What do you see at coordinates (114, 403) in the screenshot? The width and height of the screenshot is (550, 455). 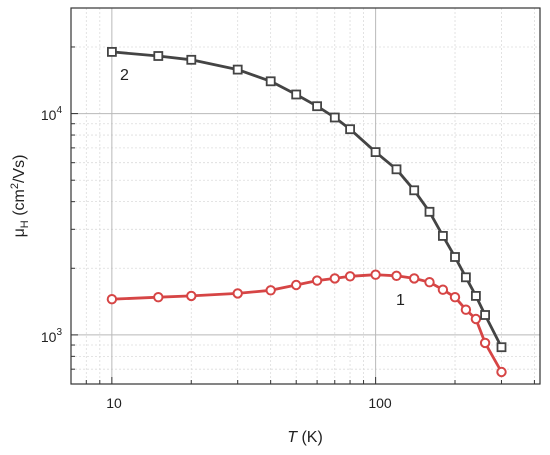 I see `x-tick-label-10: 10` at bounding box center [114, 403].